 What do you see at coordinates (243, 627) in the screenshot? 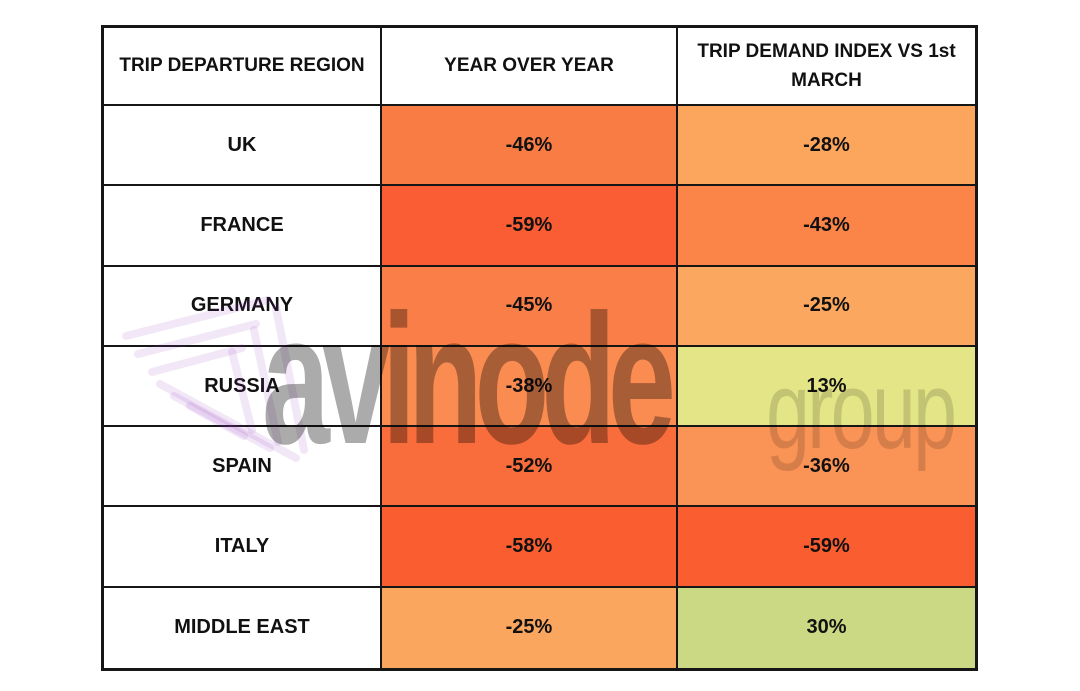
I see `region-cell: MIDDLE EAST` at bounding box center [243, 627].